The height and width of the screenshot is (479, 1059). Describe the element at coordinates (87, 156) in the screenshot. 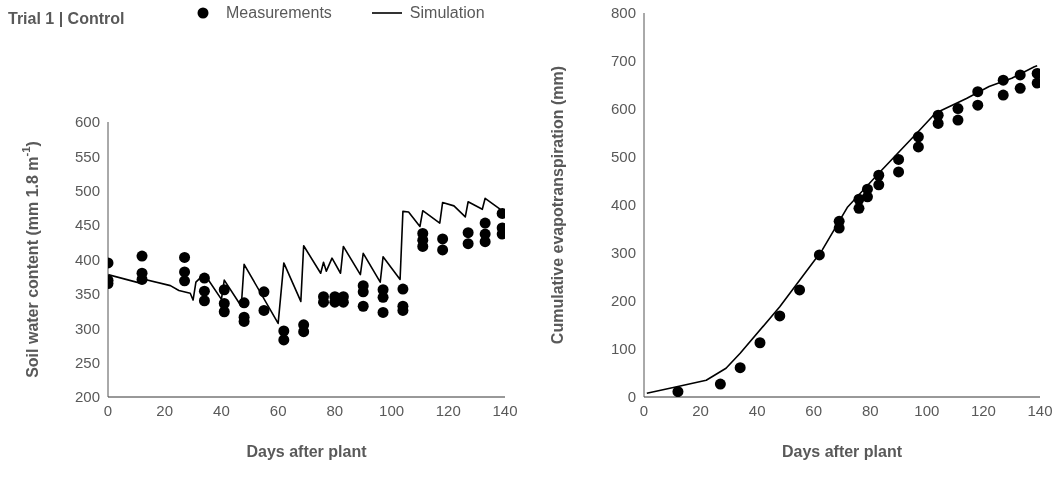

I see `y-tick-label: 550` at that location.